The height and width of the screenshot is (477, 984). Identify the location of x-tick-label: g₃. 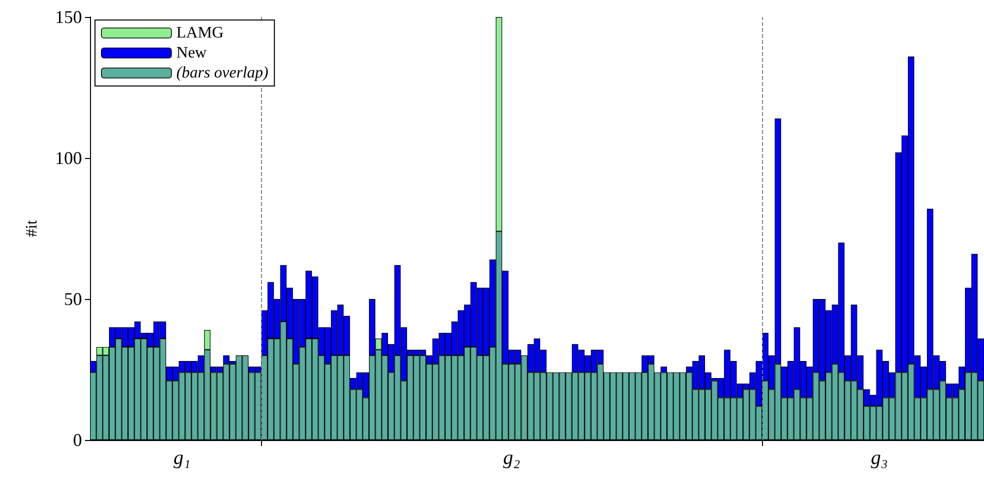
(879, 458).